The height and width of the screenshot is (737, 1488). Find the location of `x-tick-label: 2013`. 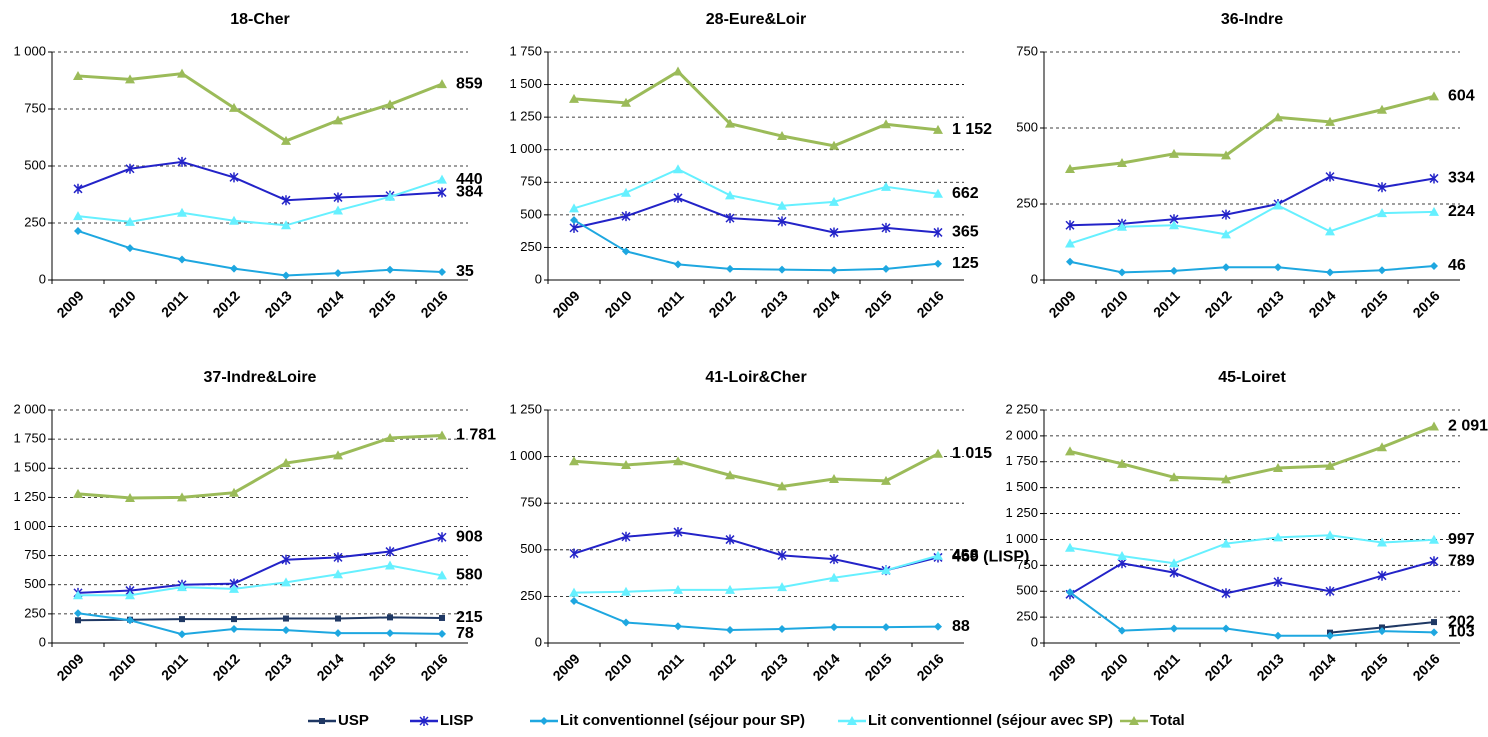

x-tick-label: 2013 is located at coordinates (277, 303).